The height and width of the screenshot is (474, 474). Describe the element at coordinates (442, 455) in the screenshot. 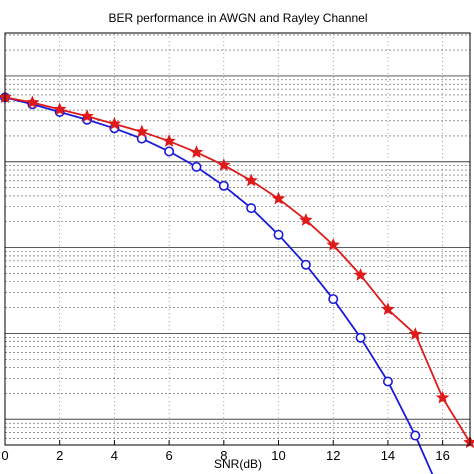

I see `x-tick-label: 16` at that location.